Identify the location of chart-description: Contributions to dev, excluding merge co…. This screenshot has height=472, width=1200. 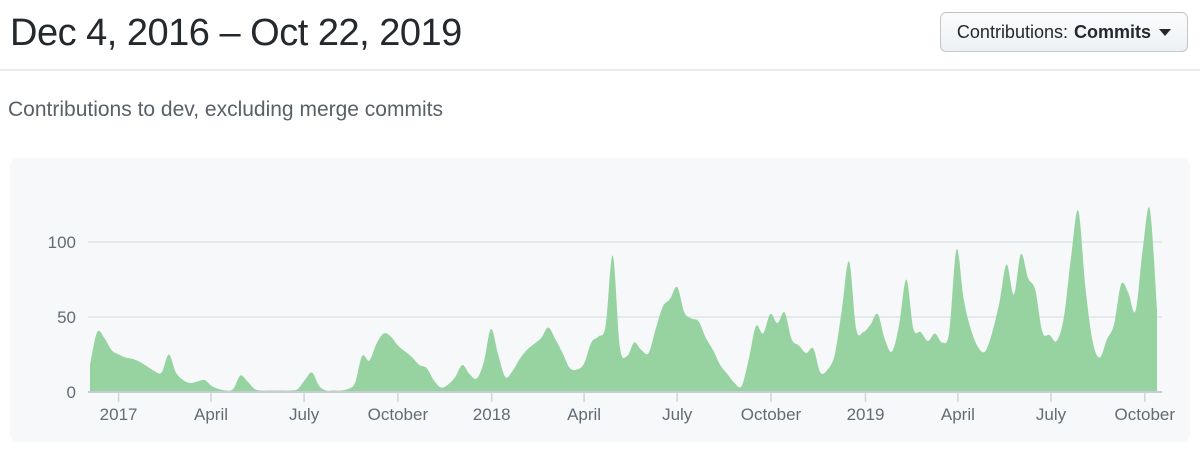
(225, 109).